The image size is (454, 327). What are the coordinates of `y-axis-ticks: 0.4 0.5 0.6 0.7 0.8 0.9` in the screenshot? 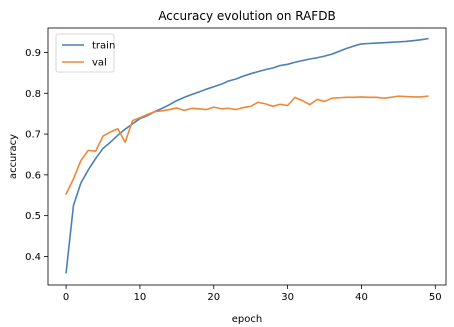 It's located at (36, 155).